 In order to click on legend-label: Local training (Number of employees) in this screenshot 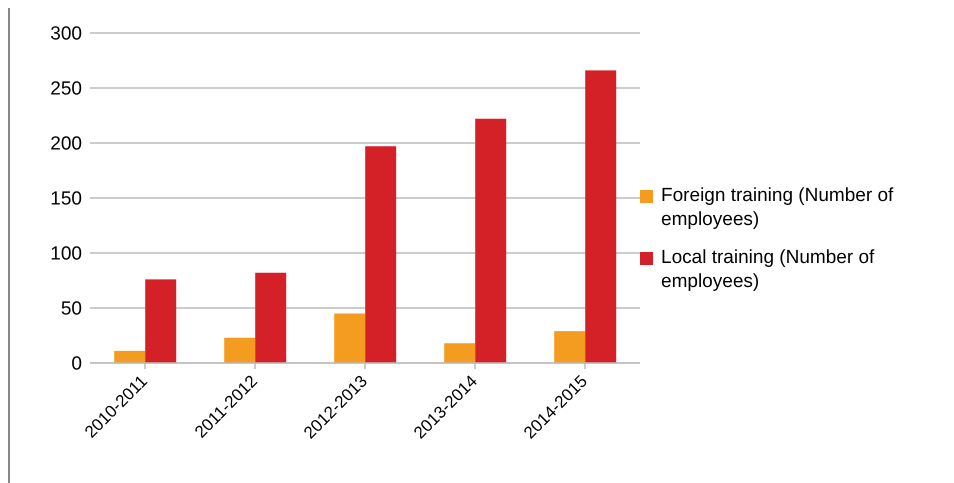, I will do `click(768, 270)`.